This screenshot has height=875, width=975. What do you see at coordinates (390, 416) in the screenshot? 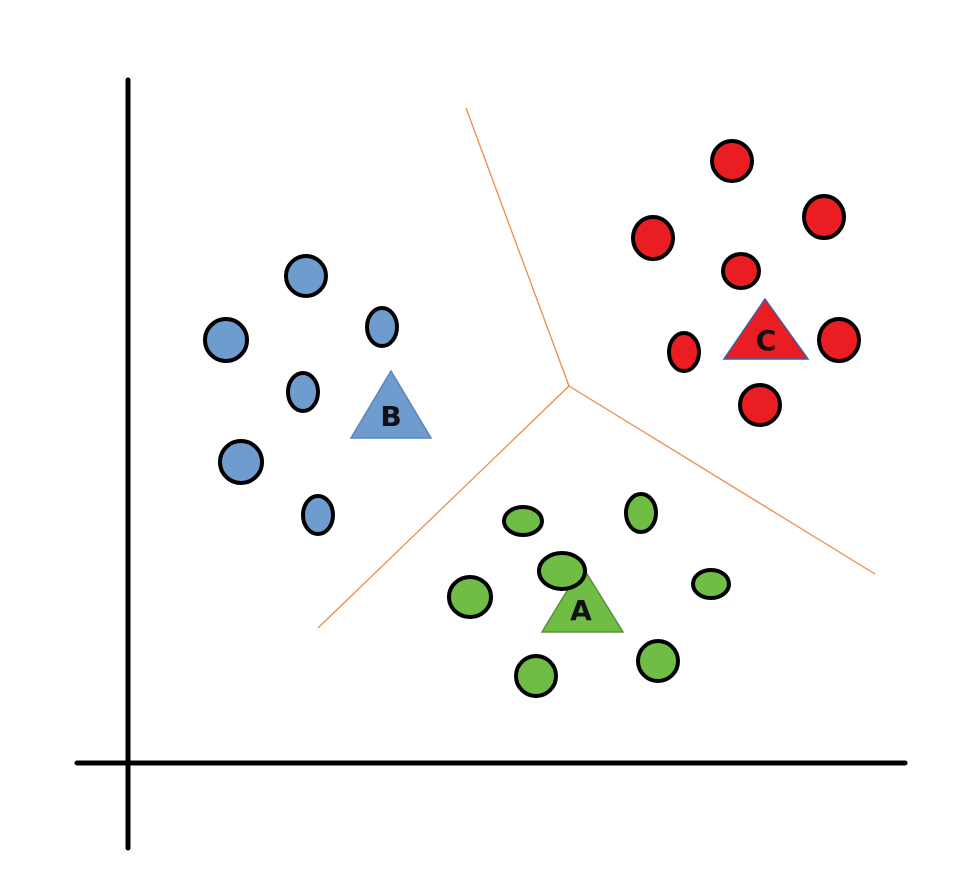
I see `centroid-b-label: B` at bounding box center [390, 416].